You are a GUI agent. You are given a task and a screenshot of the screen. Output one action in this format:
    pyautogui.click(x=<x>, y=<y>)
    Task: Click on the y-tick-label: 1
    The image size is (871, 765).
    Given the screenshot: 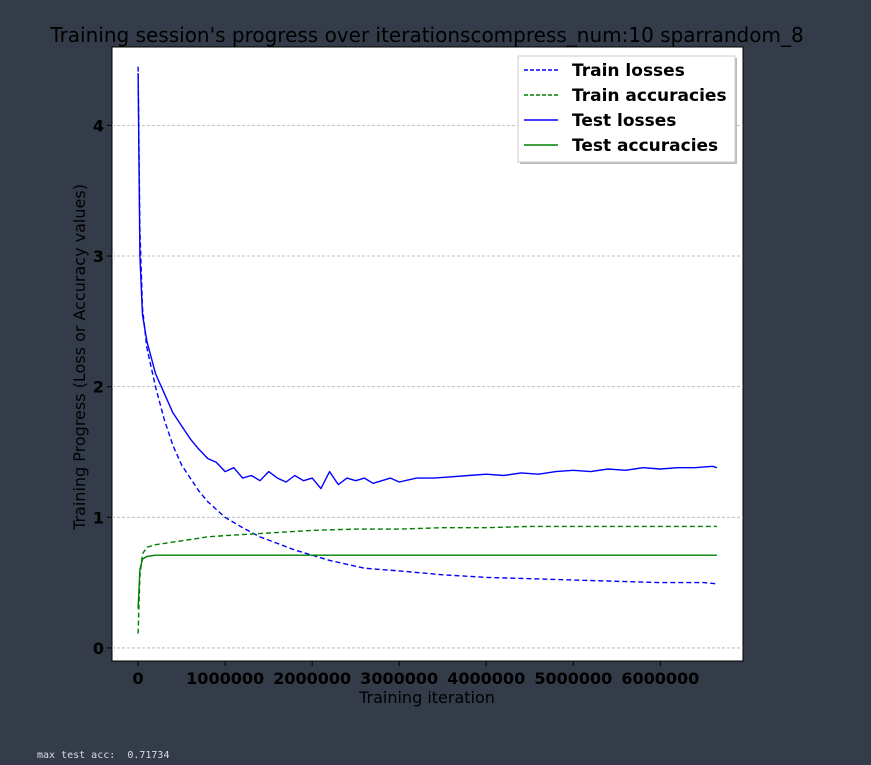 What is the action you would take?
    pyautogui.click(x=98, y=517)
    